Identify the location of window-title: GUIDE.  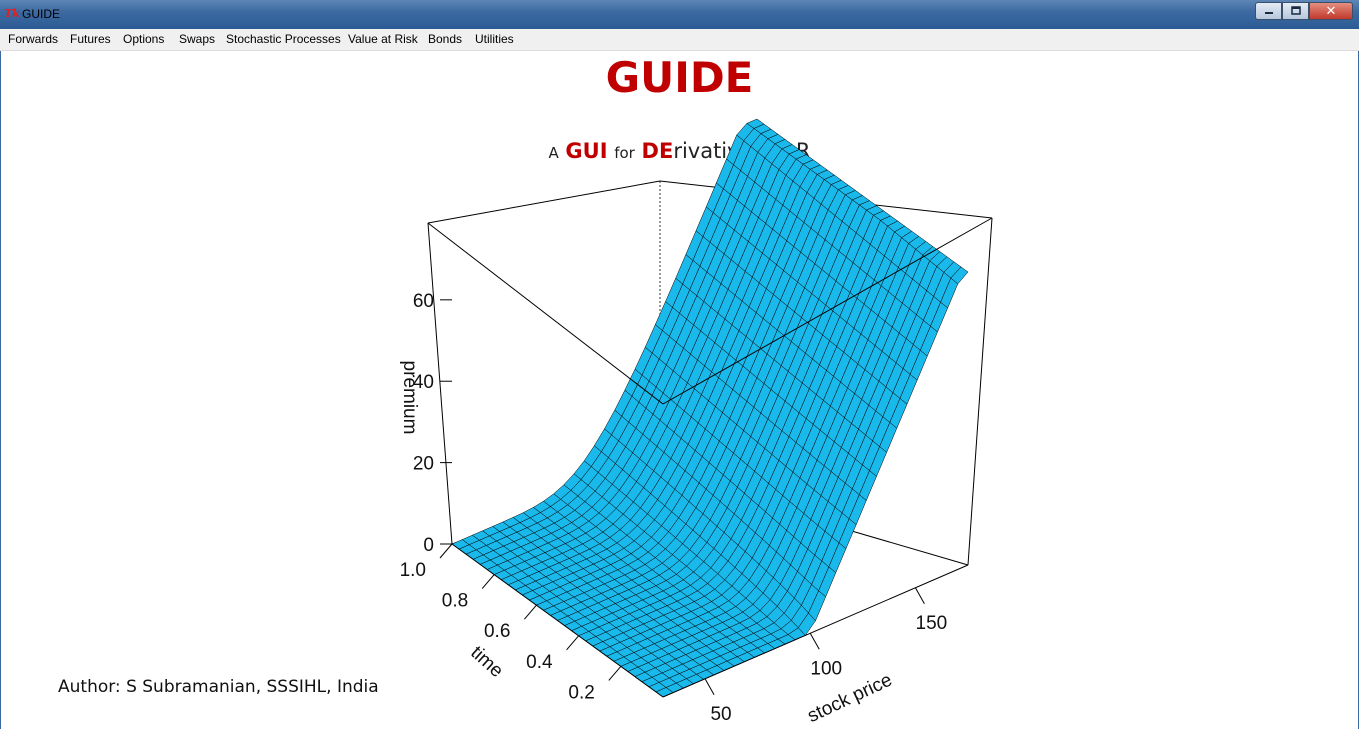
(41, 14).